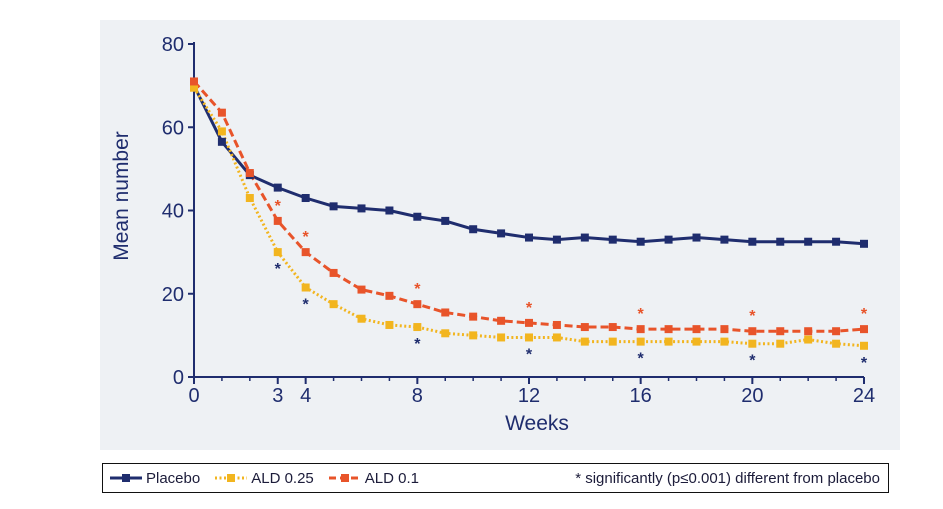 The height and width of the screenshot is (509, 943). I want to click on y-tick-label: 40, so click(173, 212).